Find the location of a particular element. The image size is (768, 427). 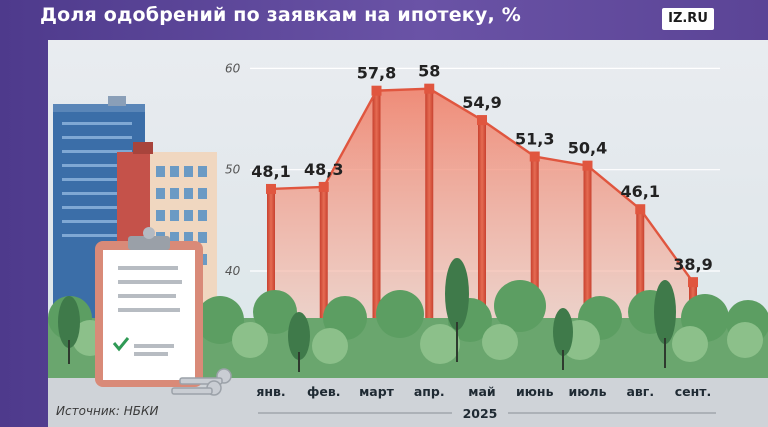

month-label: июль is located at coordinates (588, 391).